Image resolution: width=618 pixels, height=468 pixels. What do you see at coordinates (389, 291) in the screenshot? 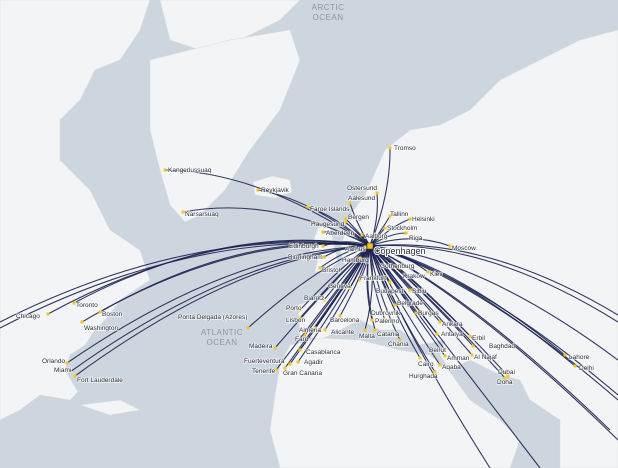
I see `airport-label-budapest: Budapest` at bounding box center [389, 291].